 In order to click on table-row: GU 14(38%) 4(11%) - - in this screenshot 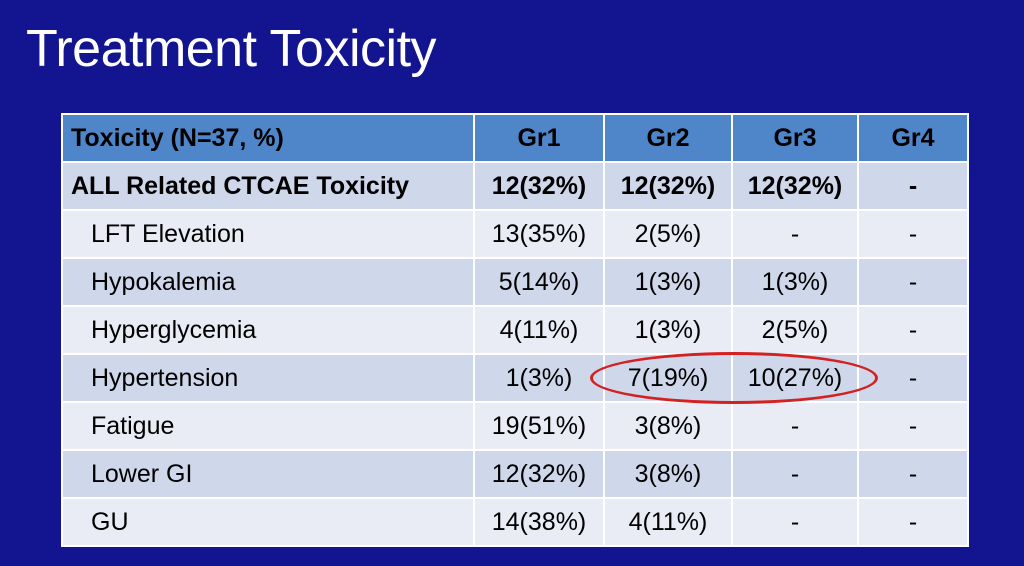, I will do `click(515, 522)`.